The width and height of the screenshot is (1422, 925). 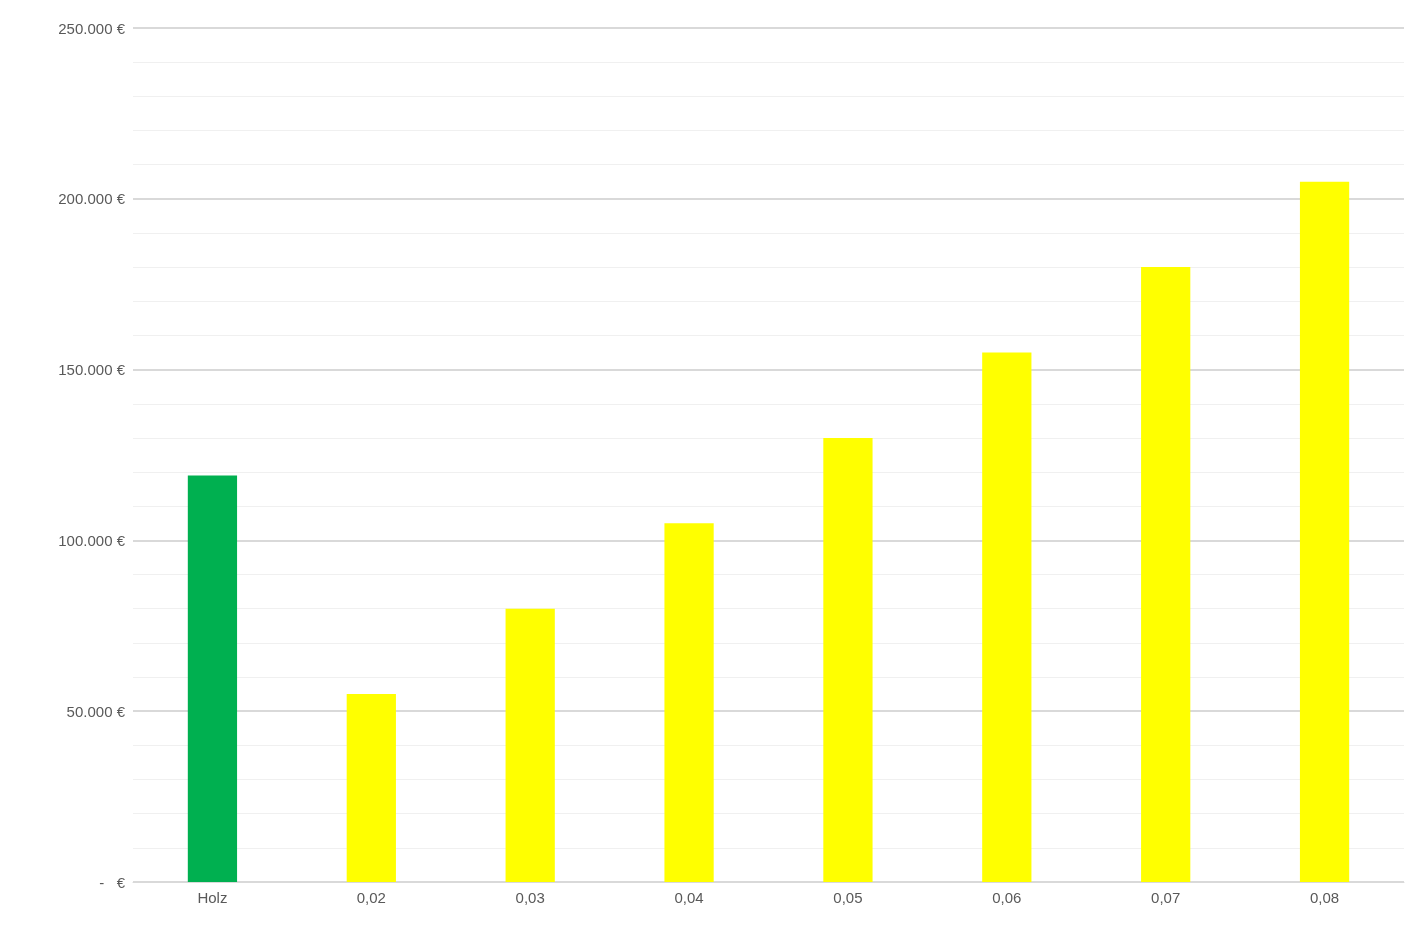 What do you see at coordinates (112, 882) in the screenshot?
I see `y-tick-label: - €` at bounding box center [112, 882].